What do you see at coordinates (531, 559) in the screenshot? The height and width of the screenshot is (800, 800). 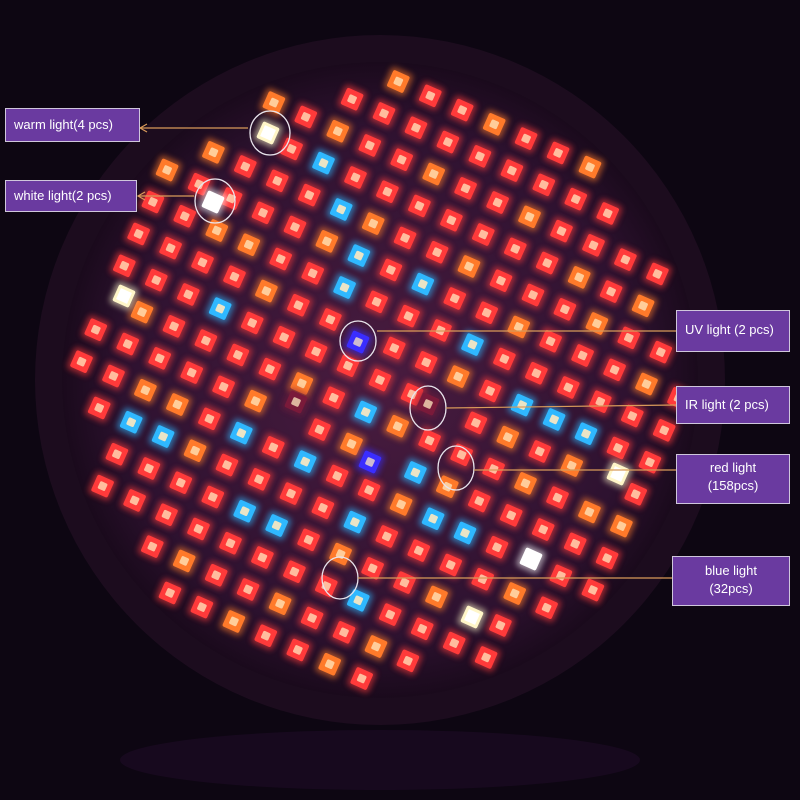 I see `white-led` at bounding box center [531, 559].